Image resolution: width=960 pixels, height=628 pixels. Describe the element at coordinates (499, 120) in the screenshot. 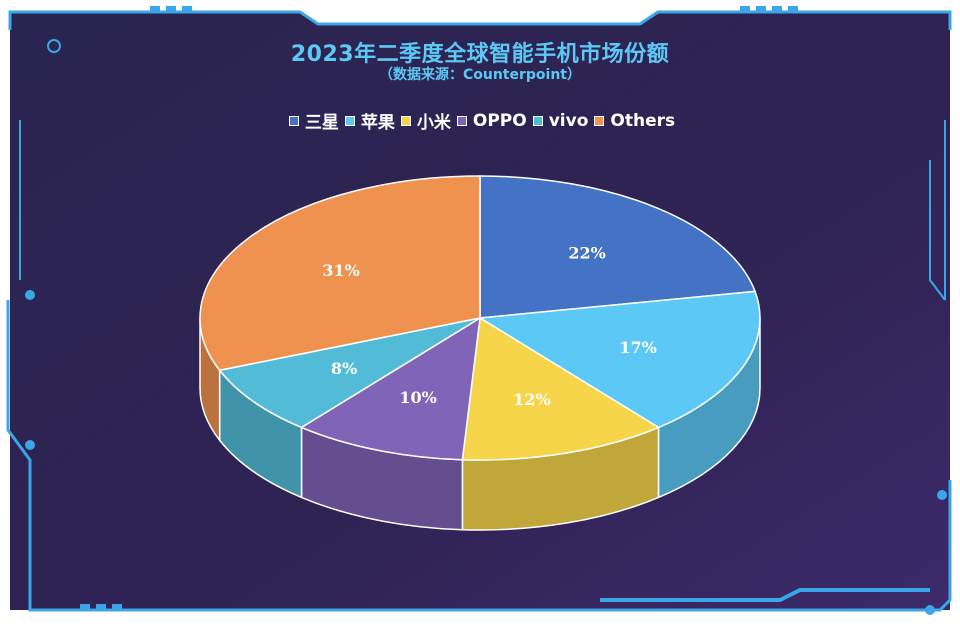

I see `legend-label: OPPO` at that location.